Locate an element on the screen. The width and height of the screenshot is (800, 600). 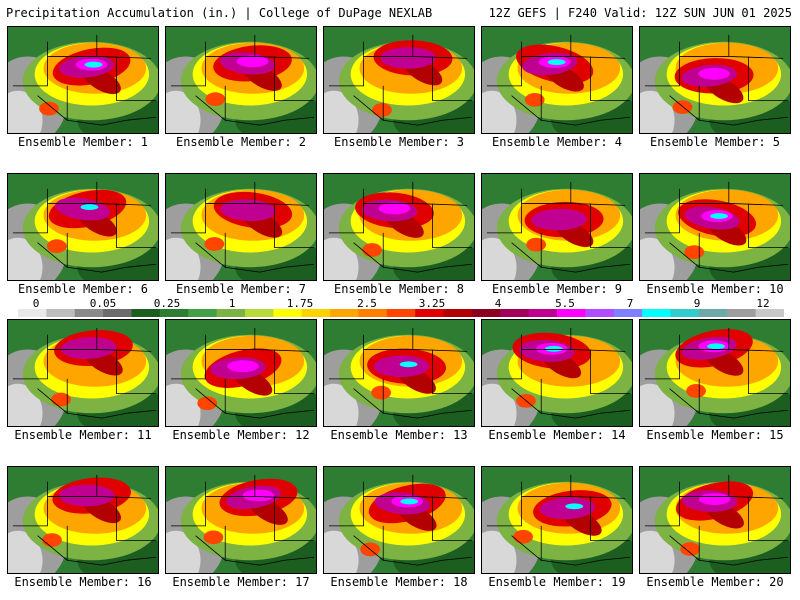
ensemble-member-label: Ensemble Member: 1 is located at coordinates (83, 142).